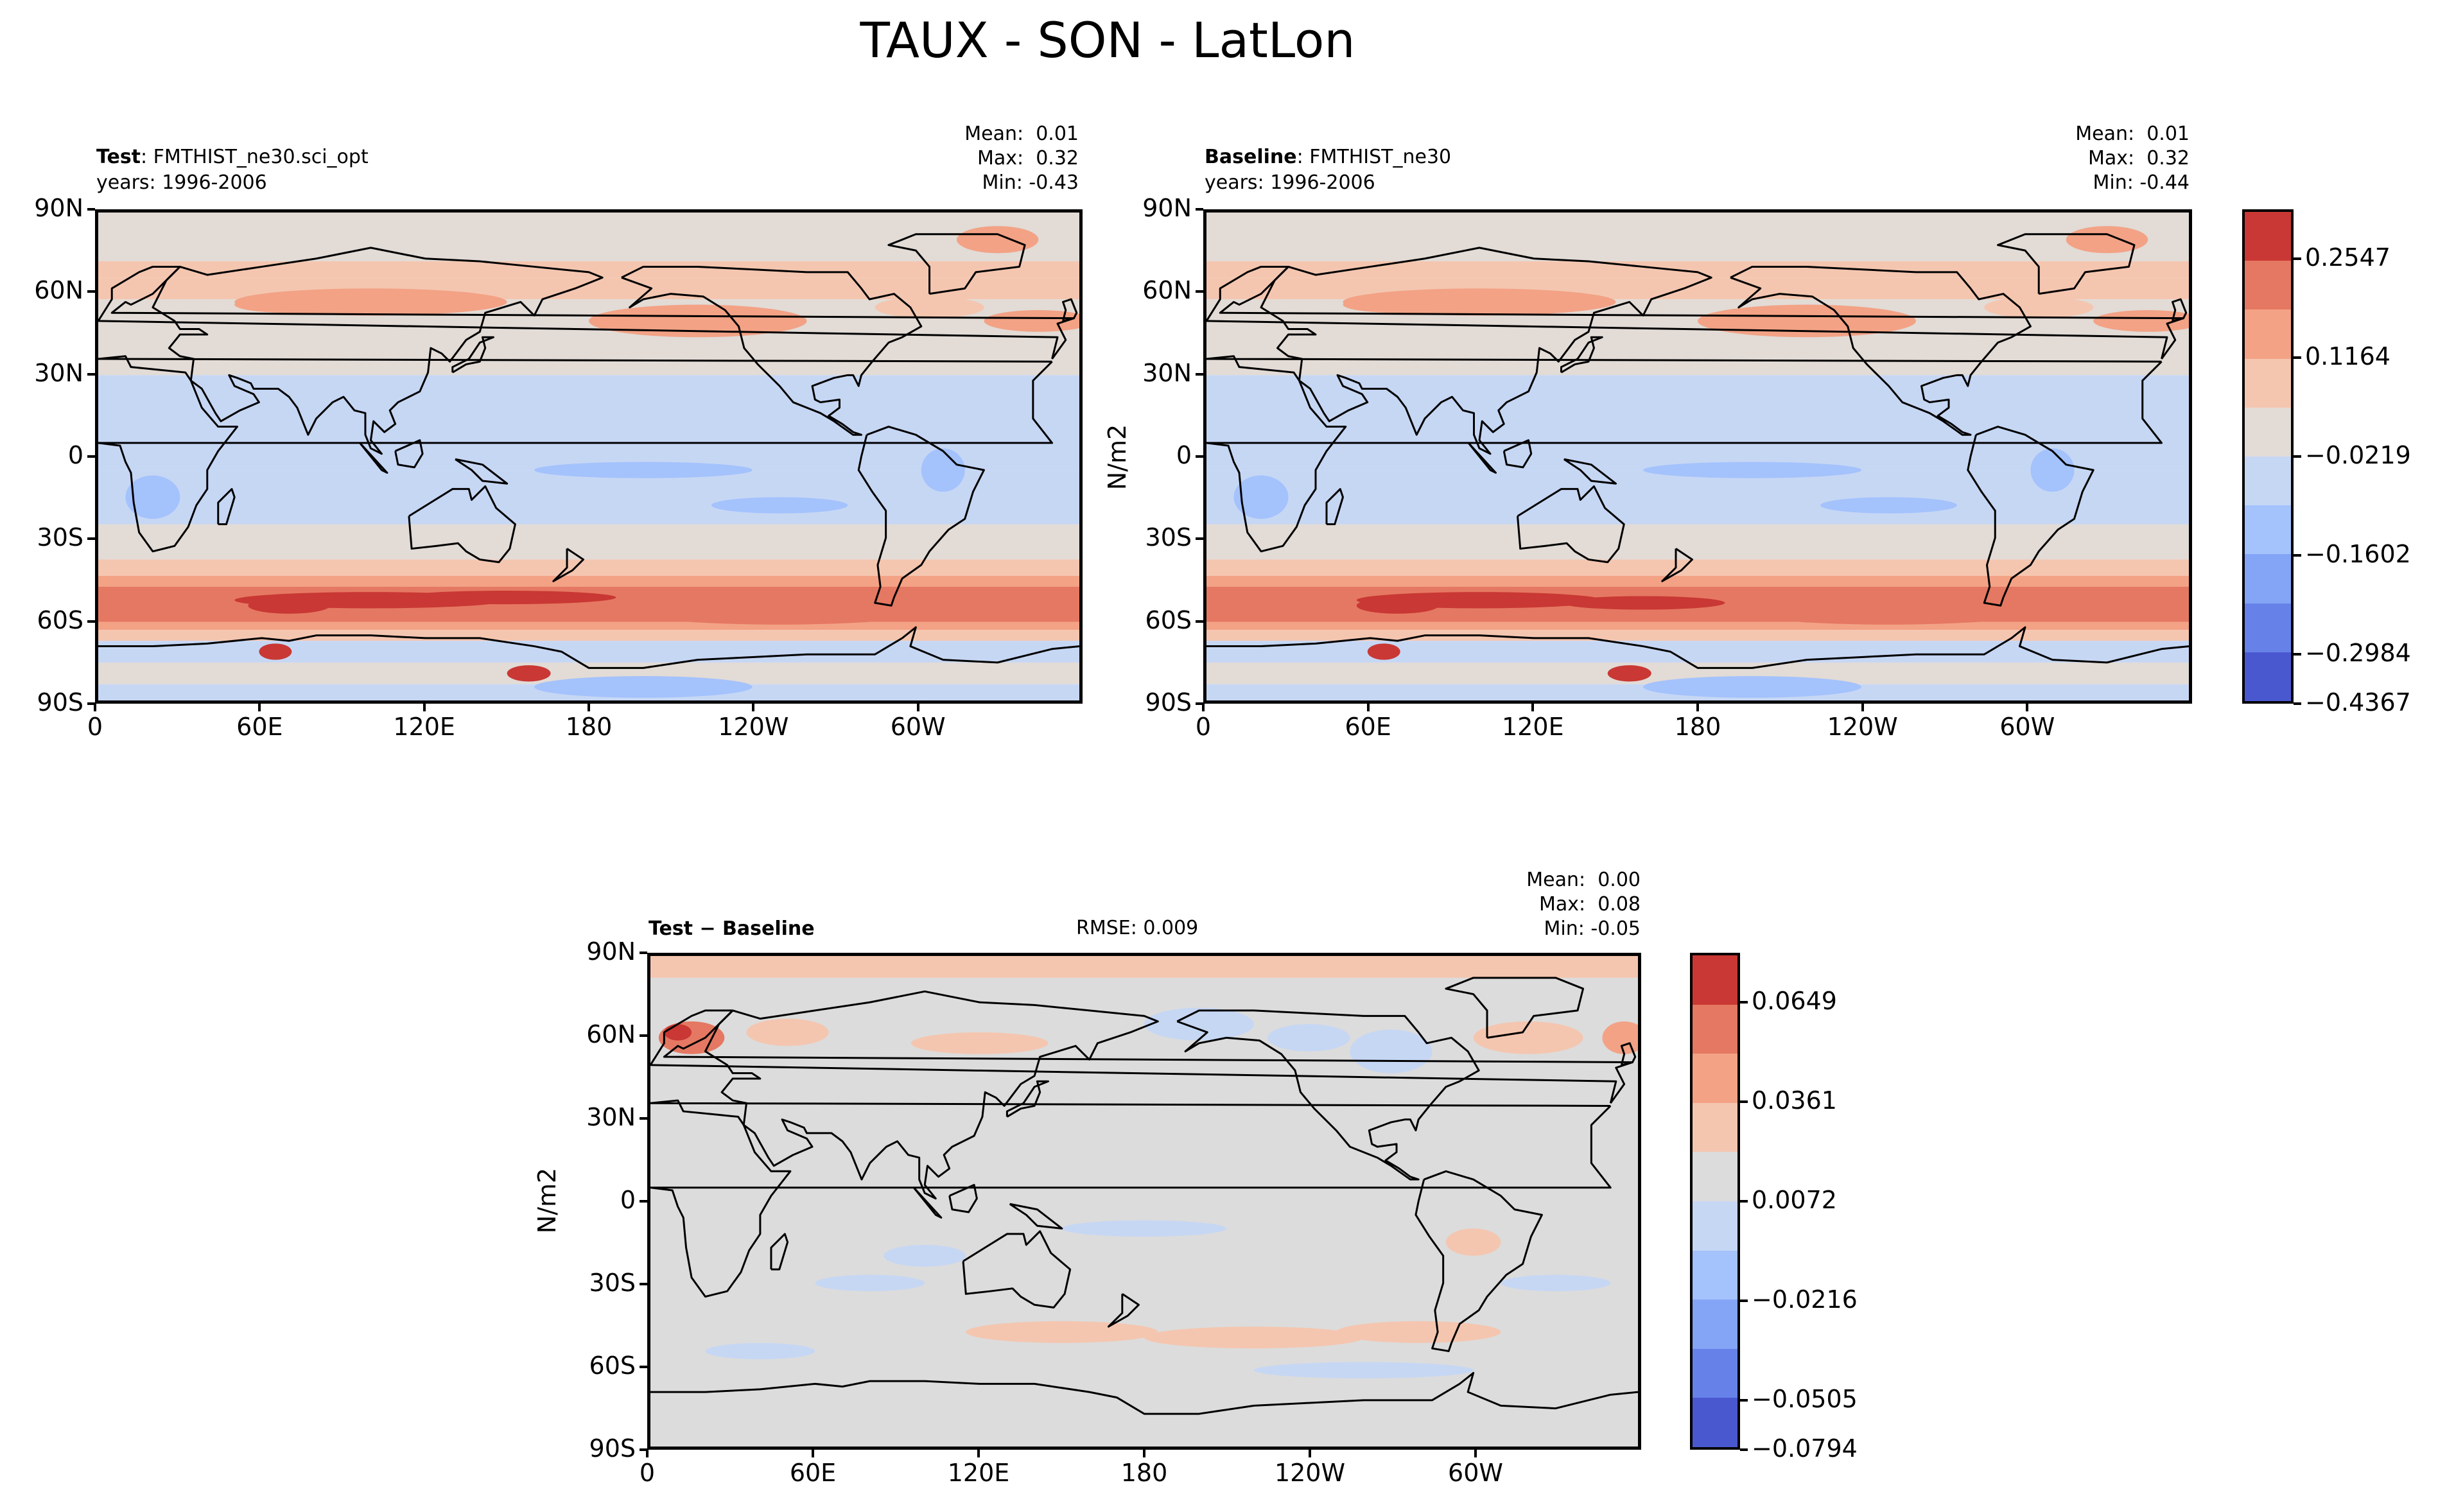 The width and height of the screenshot is (2438, 1512). What do you see at coordinates (1021, 158) in the screenshot?
I see `test-stats: Mean: 0.01 Max: 0.32 Min: -0.43` at bounding box center [1021, 158].